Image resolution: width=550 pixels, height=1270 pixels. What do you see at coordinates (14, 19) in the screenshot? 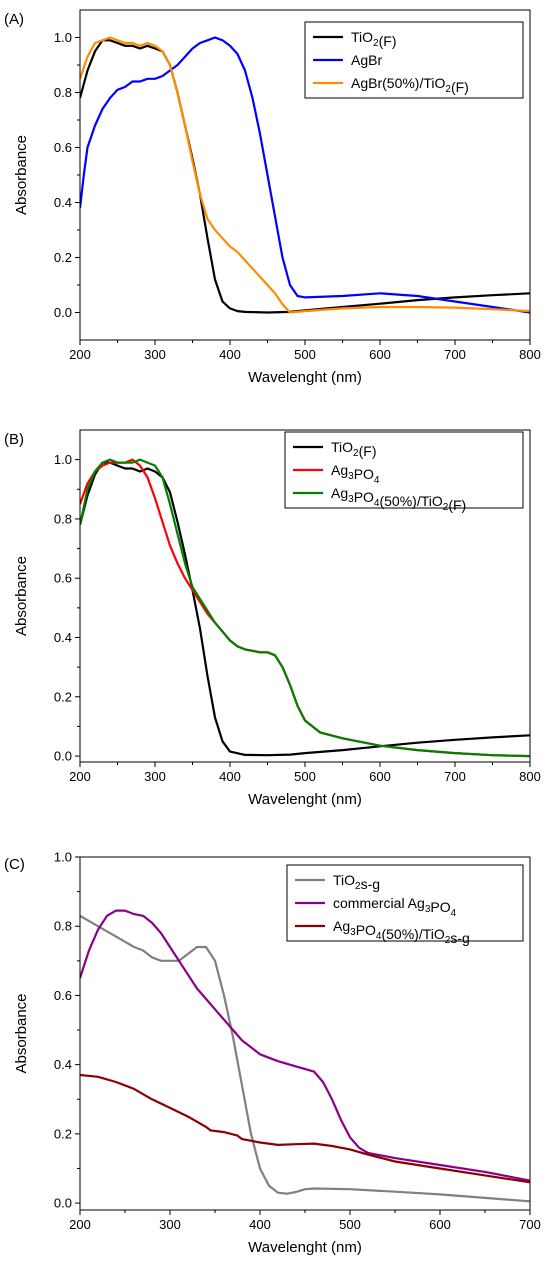
I see `panel-label: (A)` at bounding box center [14, 19].